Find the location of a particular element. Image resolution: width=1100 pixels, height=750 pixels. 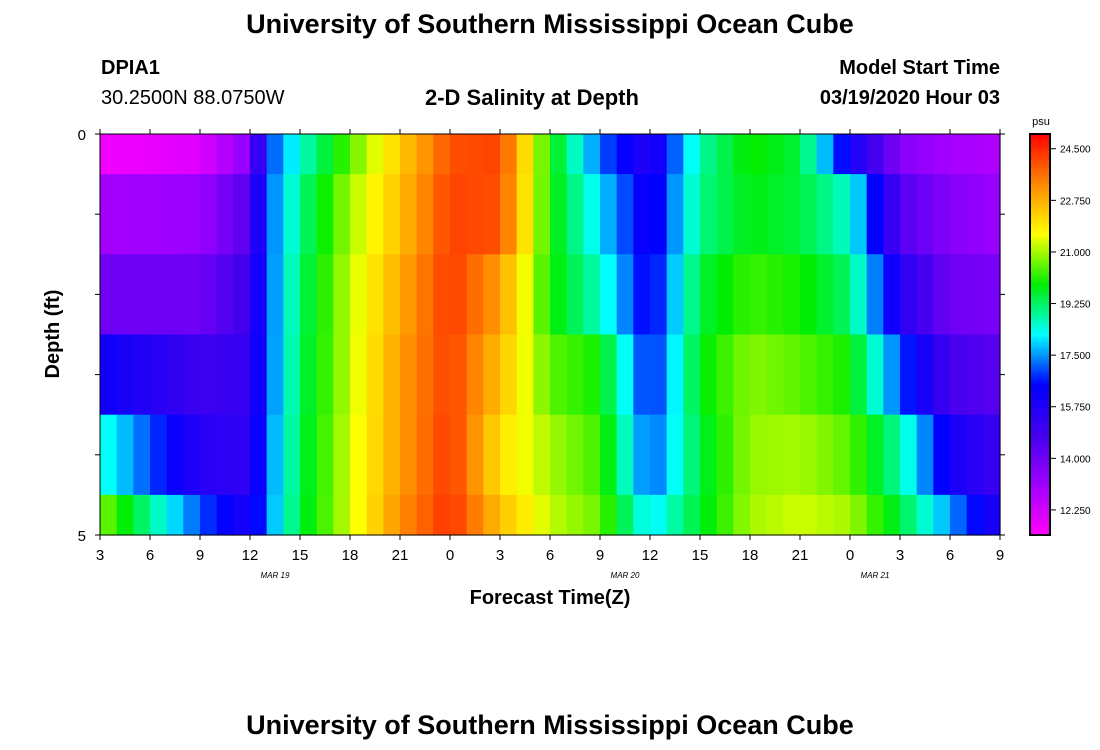

y-tick-label: 0 is located at coordinates (82, 135).